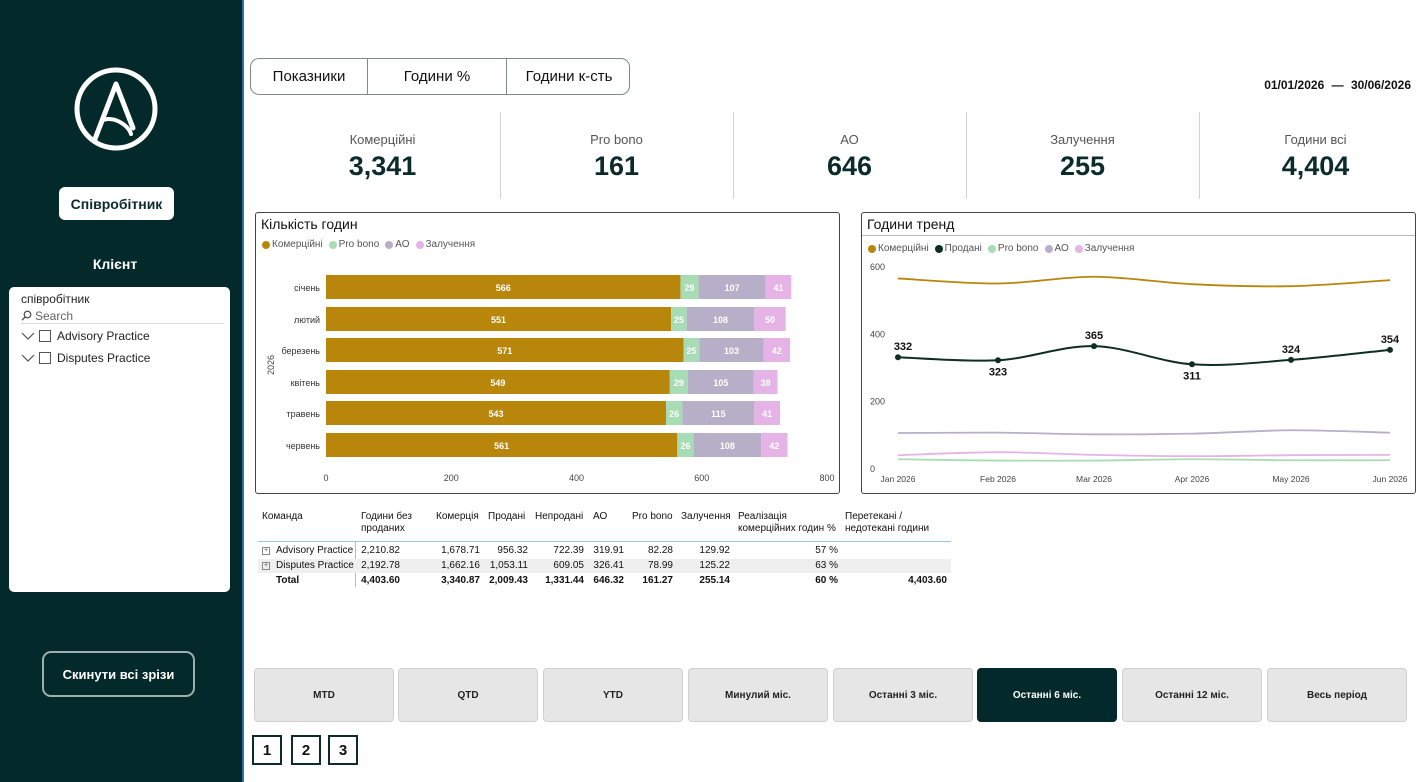 The image size is (1422, 782). I want to click on tab-hours-percent: Години %, so click(437, 76).